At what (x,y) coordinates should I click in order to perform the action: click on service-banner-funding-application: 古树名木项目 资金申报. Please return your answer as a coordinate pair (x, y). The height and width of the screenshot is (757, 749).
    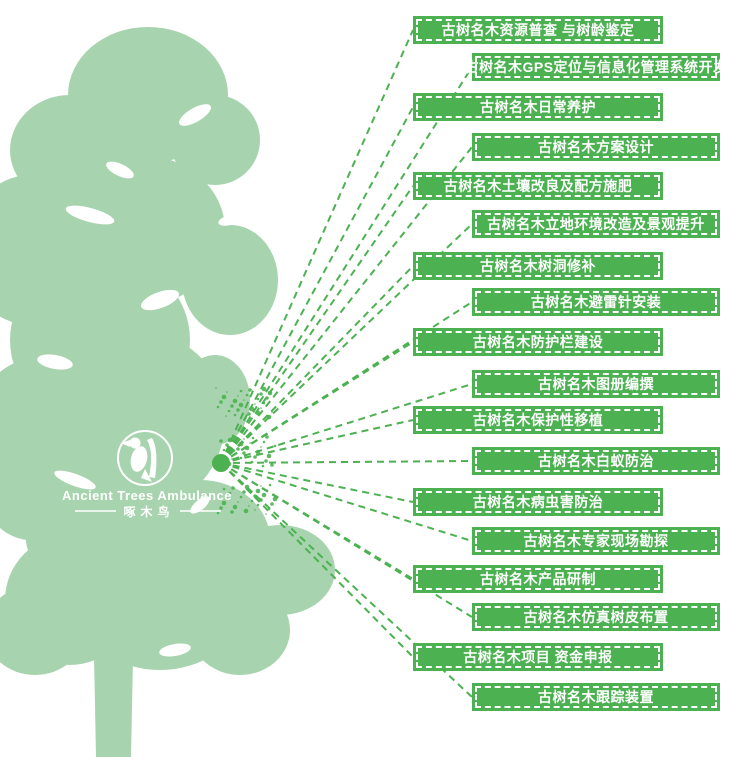
    Looking at the image, I should click on (538, 657).